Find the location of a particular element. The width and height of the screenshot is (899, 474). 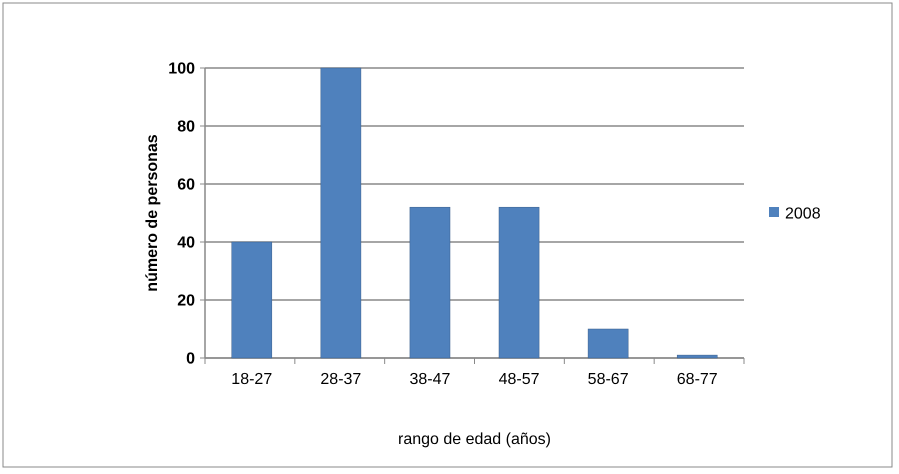

y-tick-label: 40 is located at coordinates (186, 243).